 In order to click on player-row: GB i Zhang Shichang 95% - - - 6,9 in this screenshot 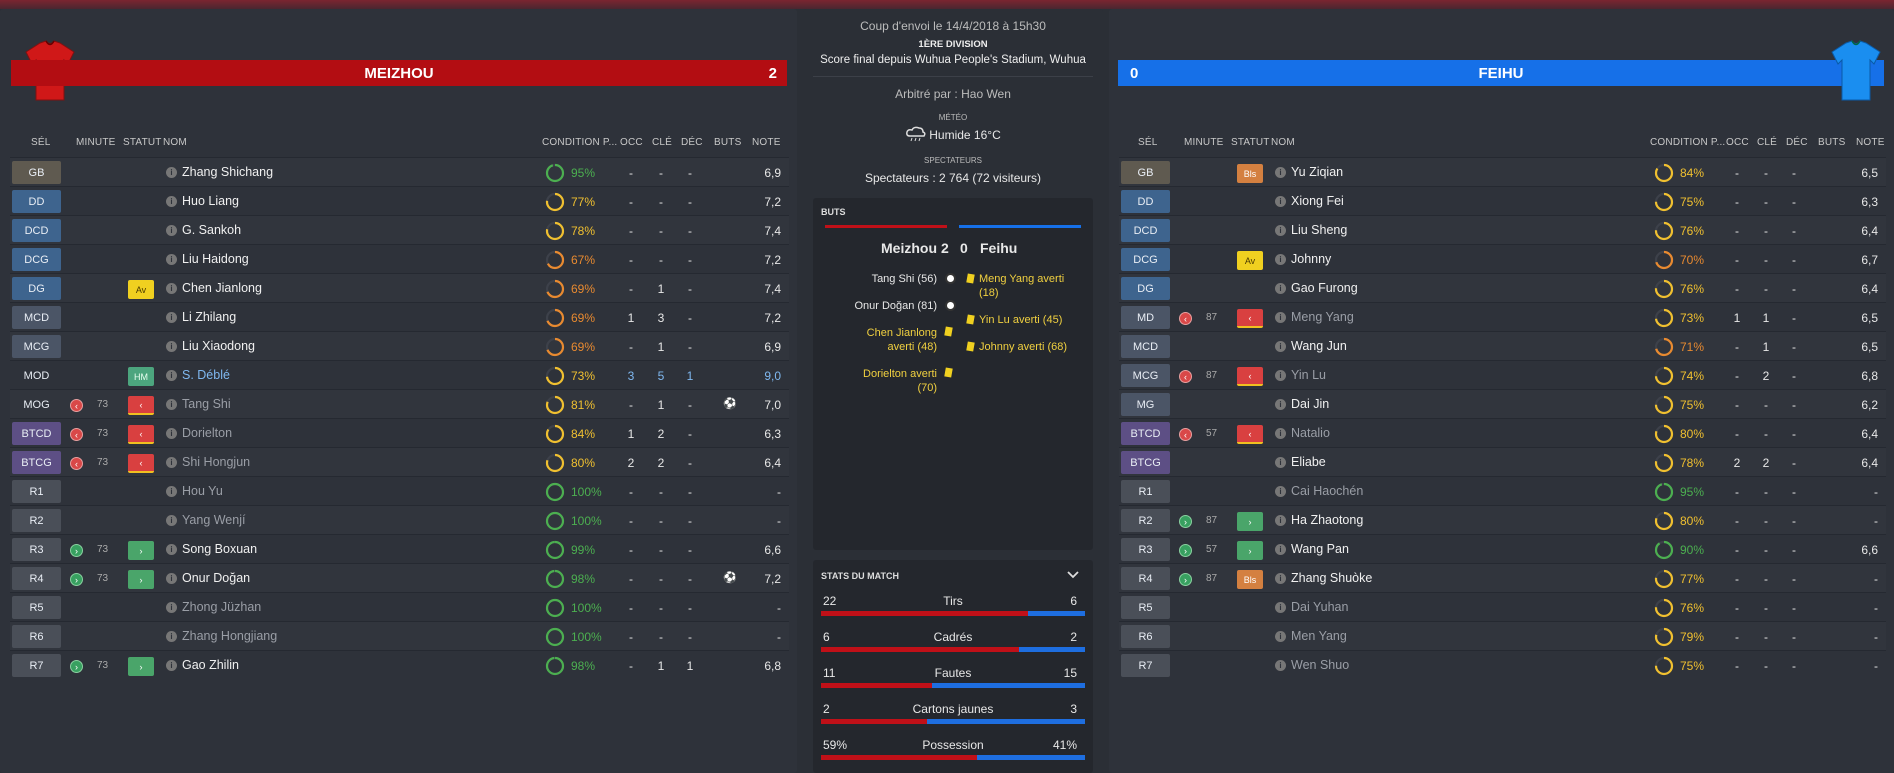, I will do `click(399, 171)`.